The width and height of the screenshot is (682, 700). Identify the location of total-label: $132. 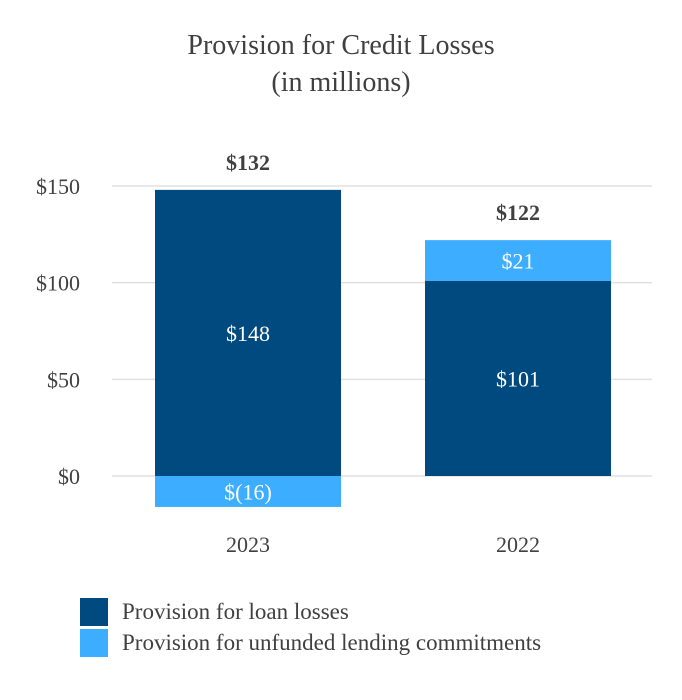
(248, 162).